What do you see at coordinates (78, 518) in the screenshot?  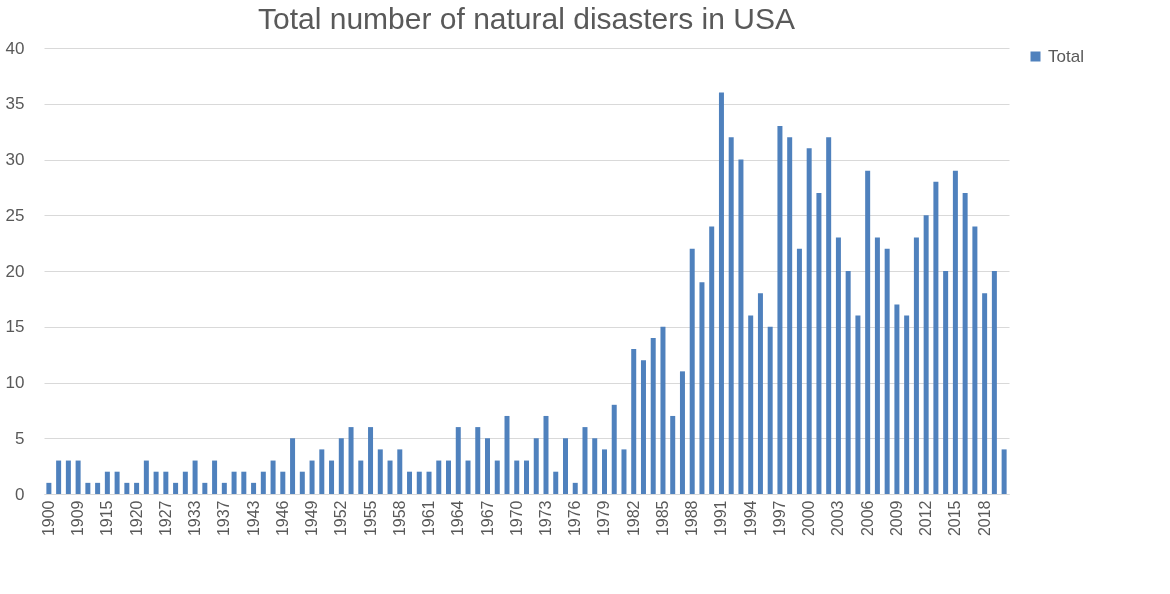 I see `x-tick-label: 1909` at bounding box center [78, 518].